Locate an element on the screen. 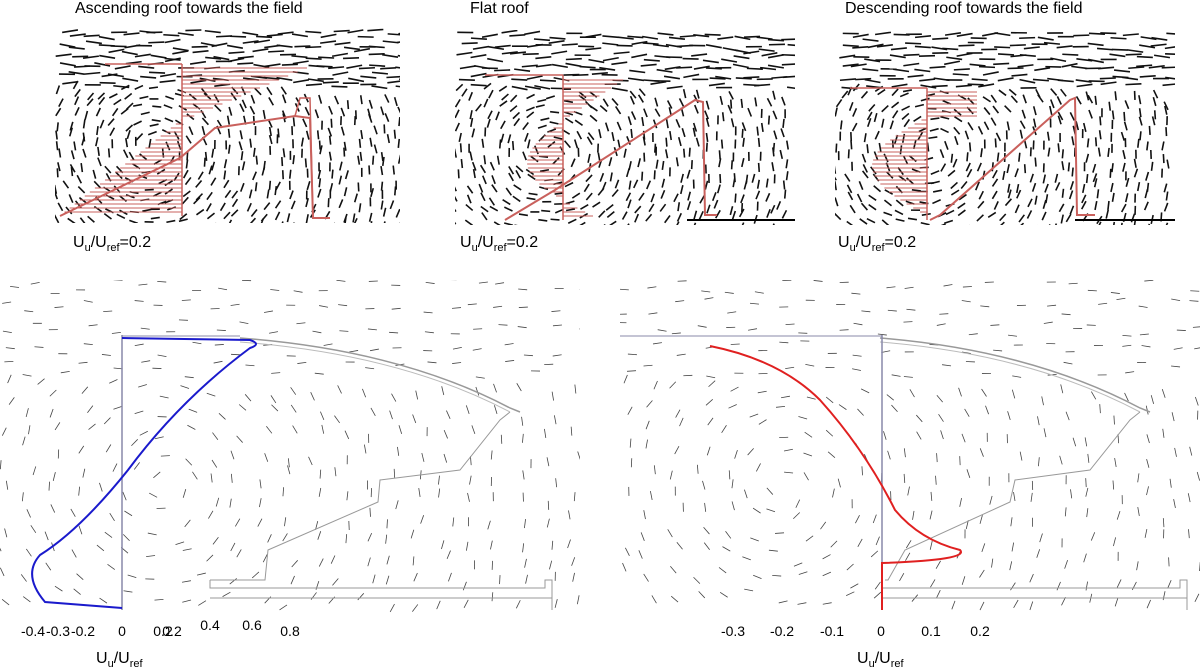 The width and height of the screenshot is (1200, 671). velocity-profile-right is located at coordinates (836, 477).